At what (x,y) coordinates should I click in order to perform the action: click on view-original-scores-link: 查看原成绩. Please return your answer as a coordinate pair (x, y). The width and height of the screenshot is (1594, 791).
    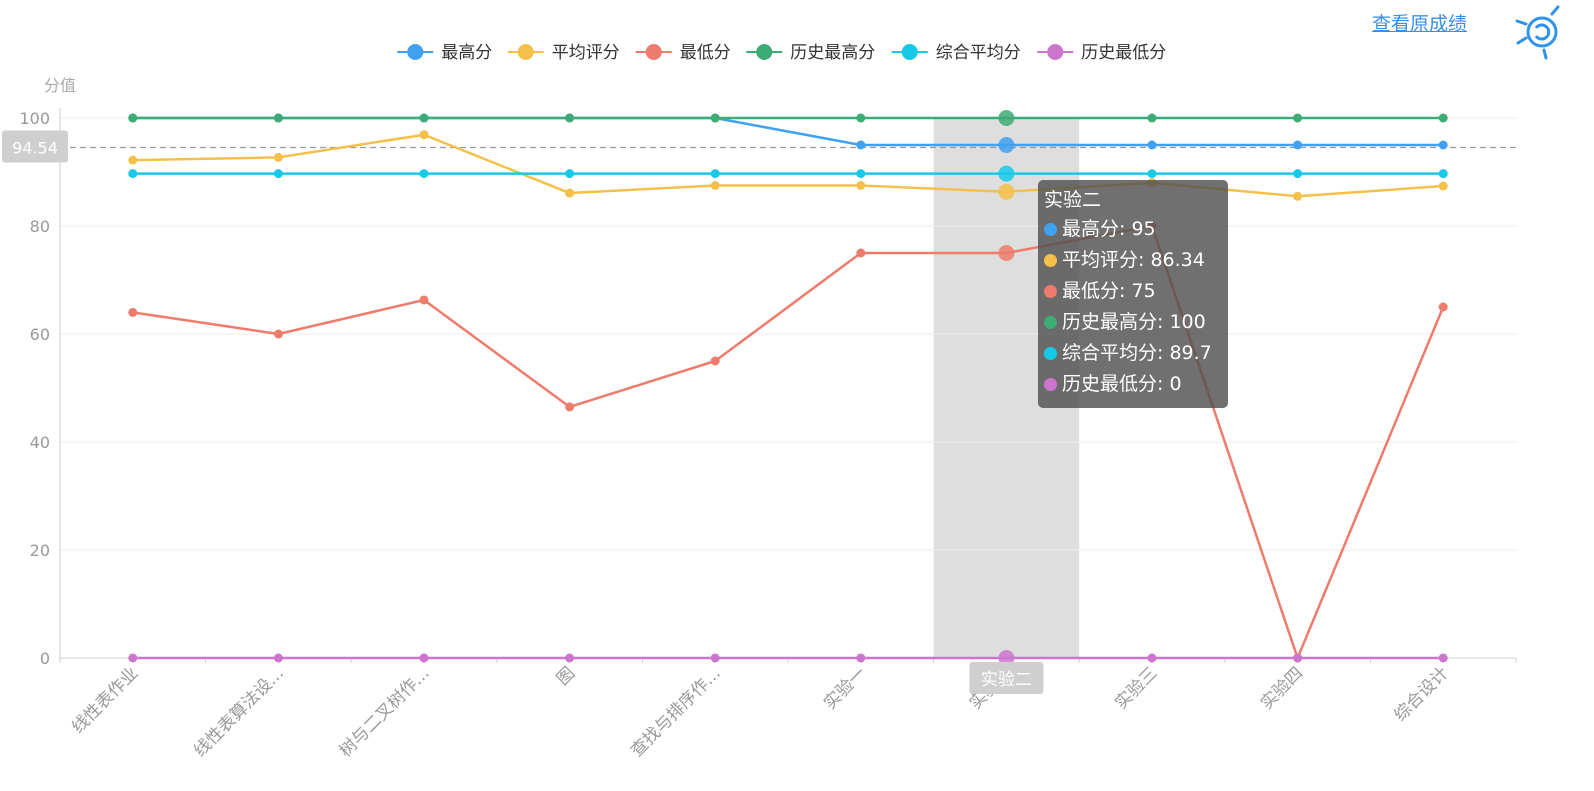
    Looking at the image, I should click on (1420, 24).